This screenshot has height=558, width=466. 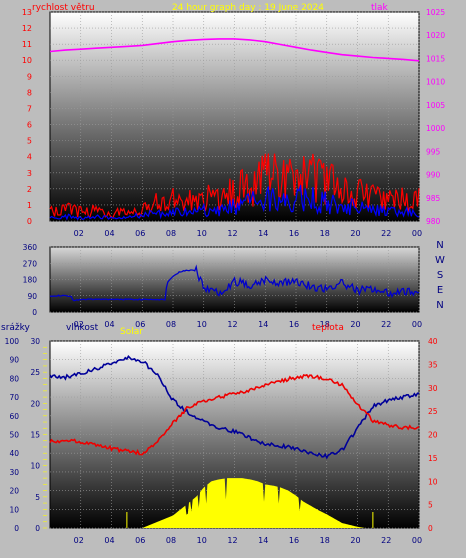 I want to click on pressure-right-tick-label: 990, so click(x=433, y=175).